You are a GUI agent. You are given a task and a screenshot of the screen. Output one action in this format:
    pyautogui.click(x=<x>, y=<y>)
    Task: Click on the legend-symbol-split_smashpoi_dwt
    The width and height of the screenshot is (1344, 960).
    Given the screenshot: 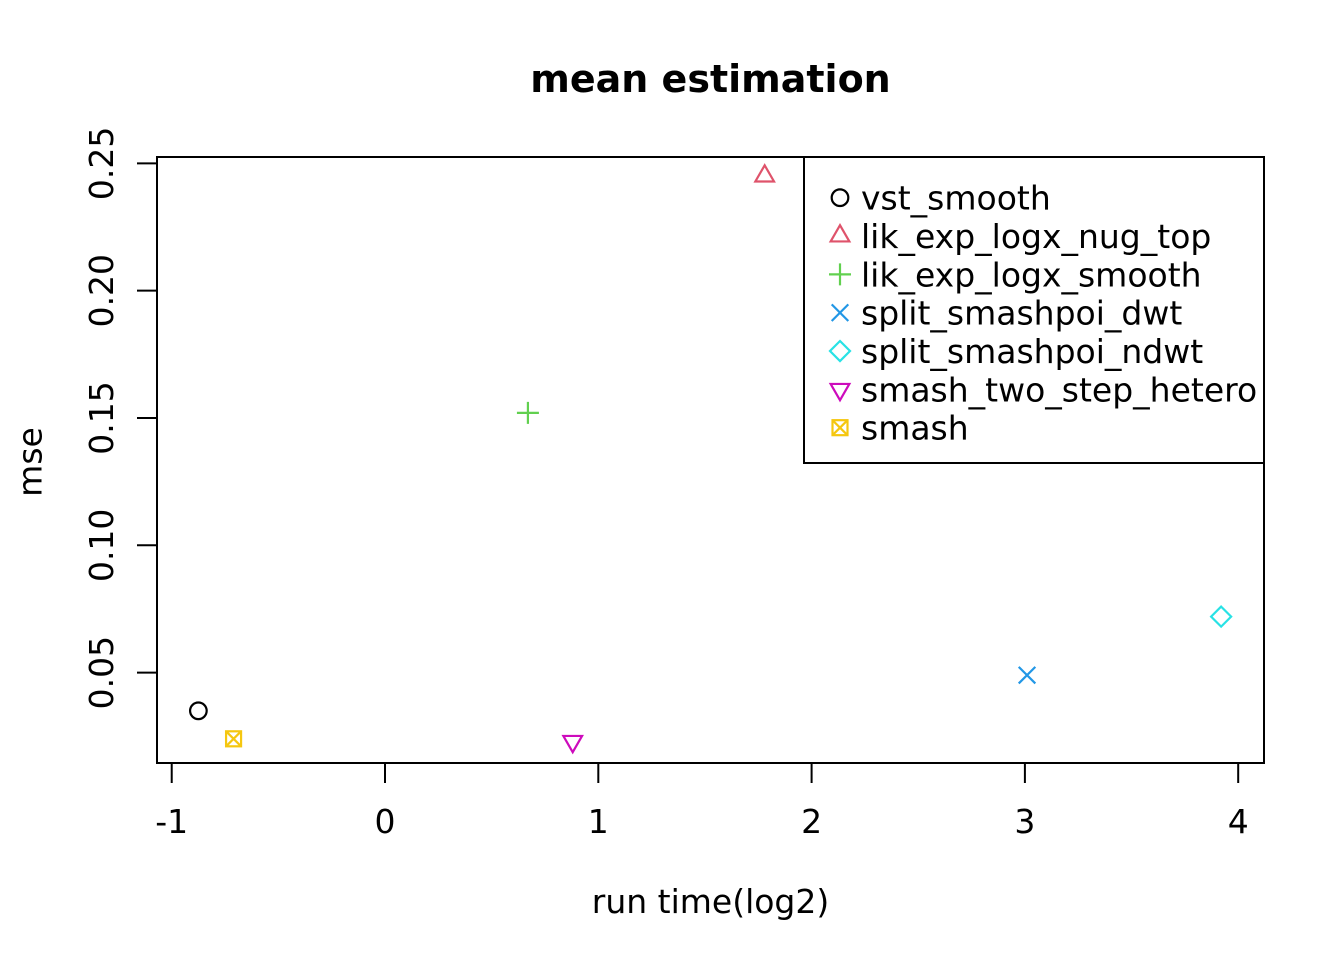 What is the action you would take?
    pyautogui.click(x=840, y=312)
    